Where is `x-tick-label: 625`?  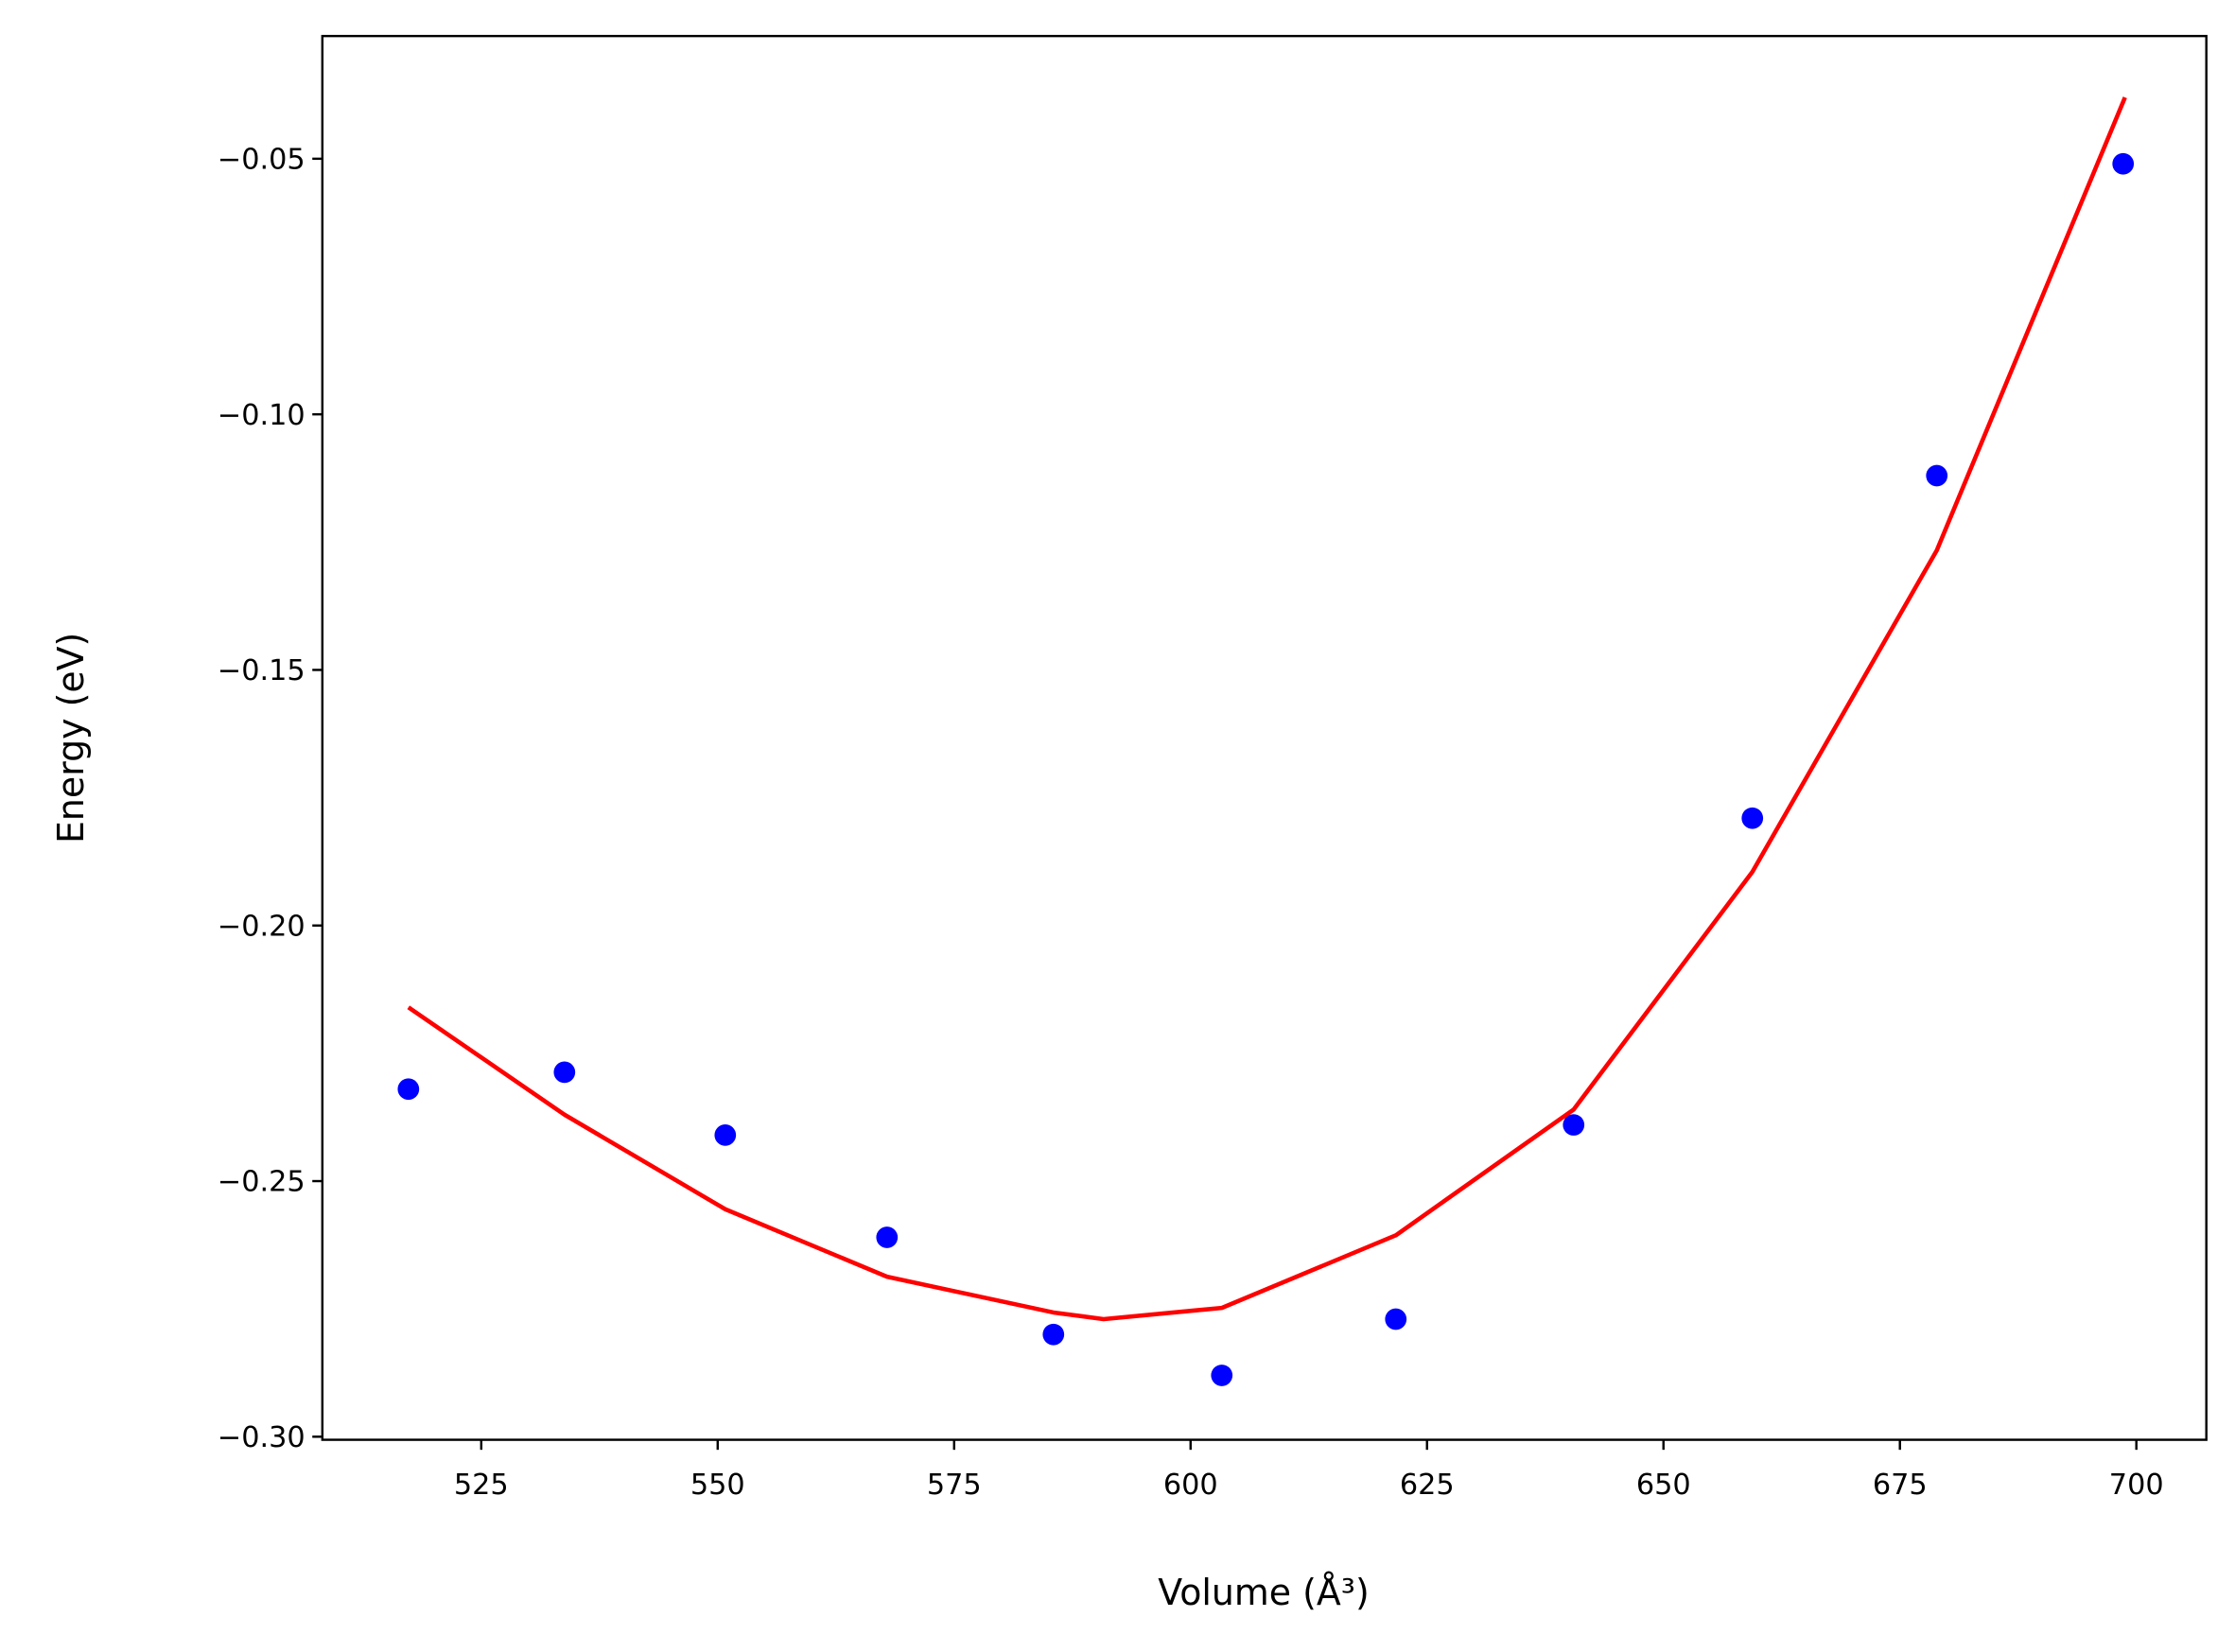
x-tick-label: 625 is located at coordinates (1427, 1486).